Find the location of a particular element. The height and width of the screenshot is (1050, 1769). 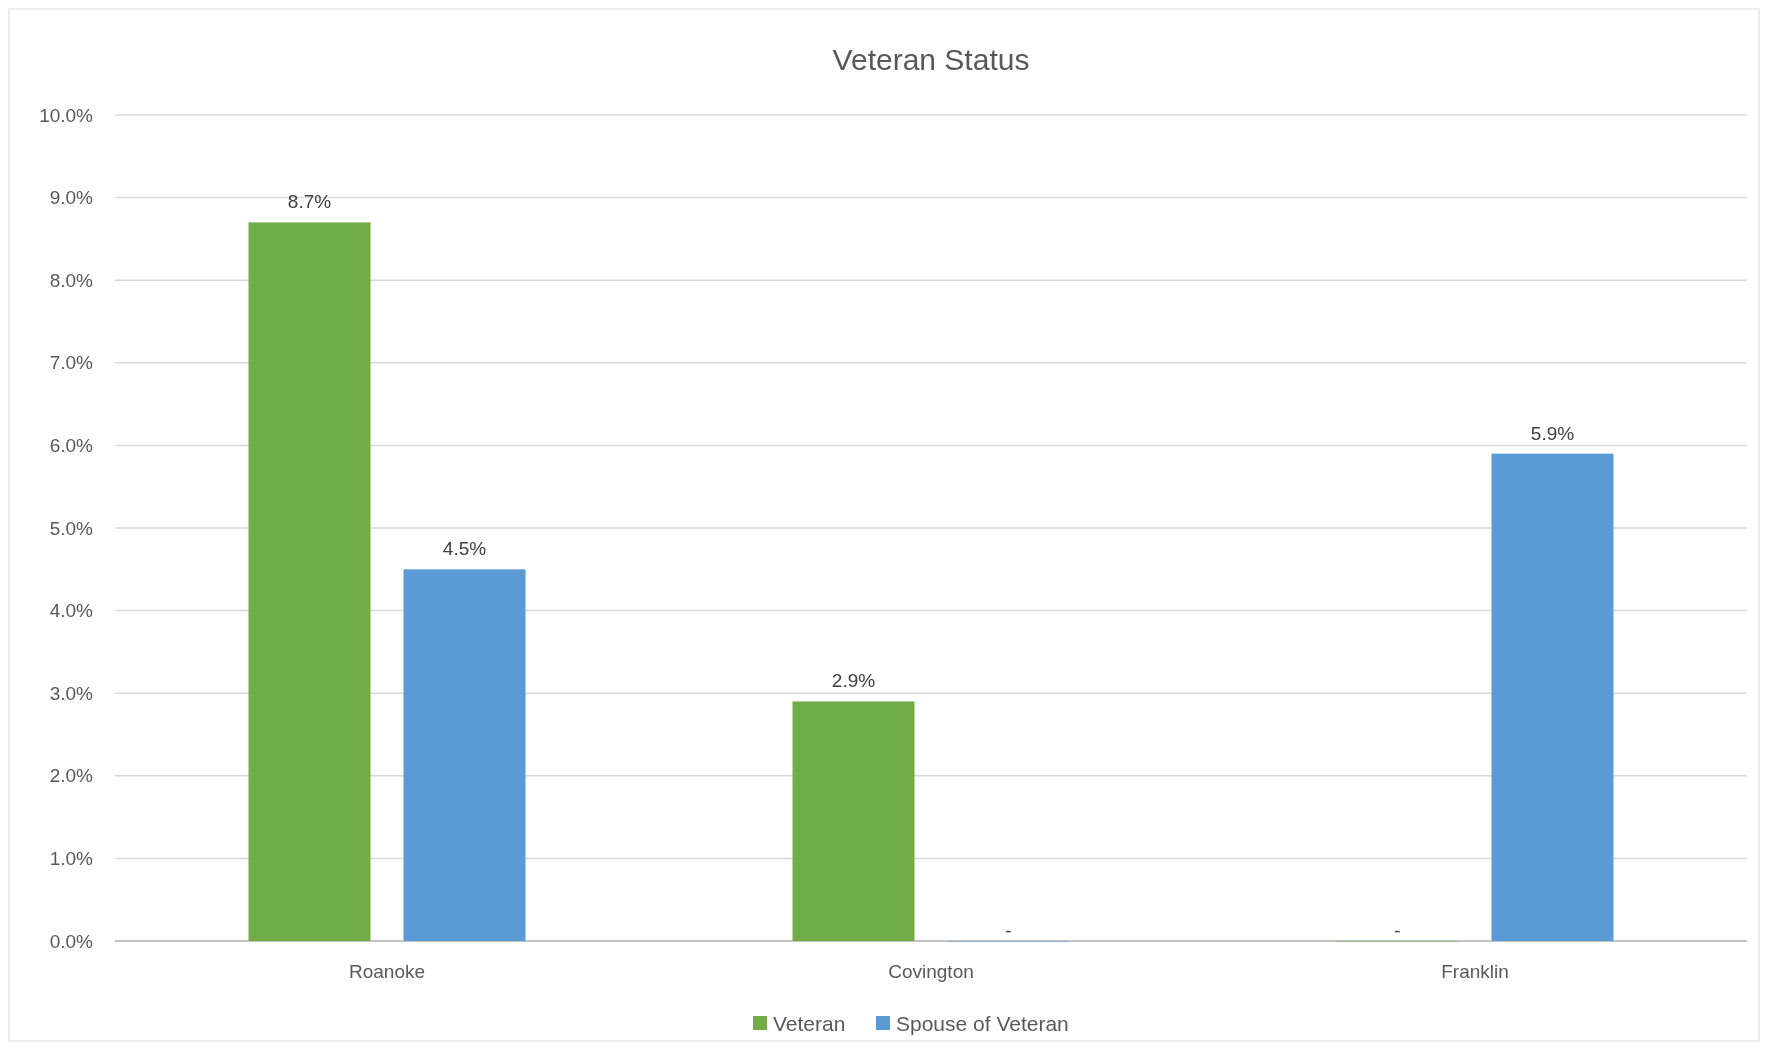

x-tick-label: Roanoke is located at coordinates (387, 971).